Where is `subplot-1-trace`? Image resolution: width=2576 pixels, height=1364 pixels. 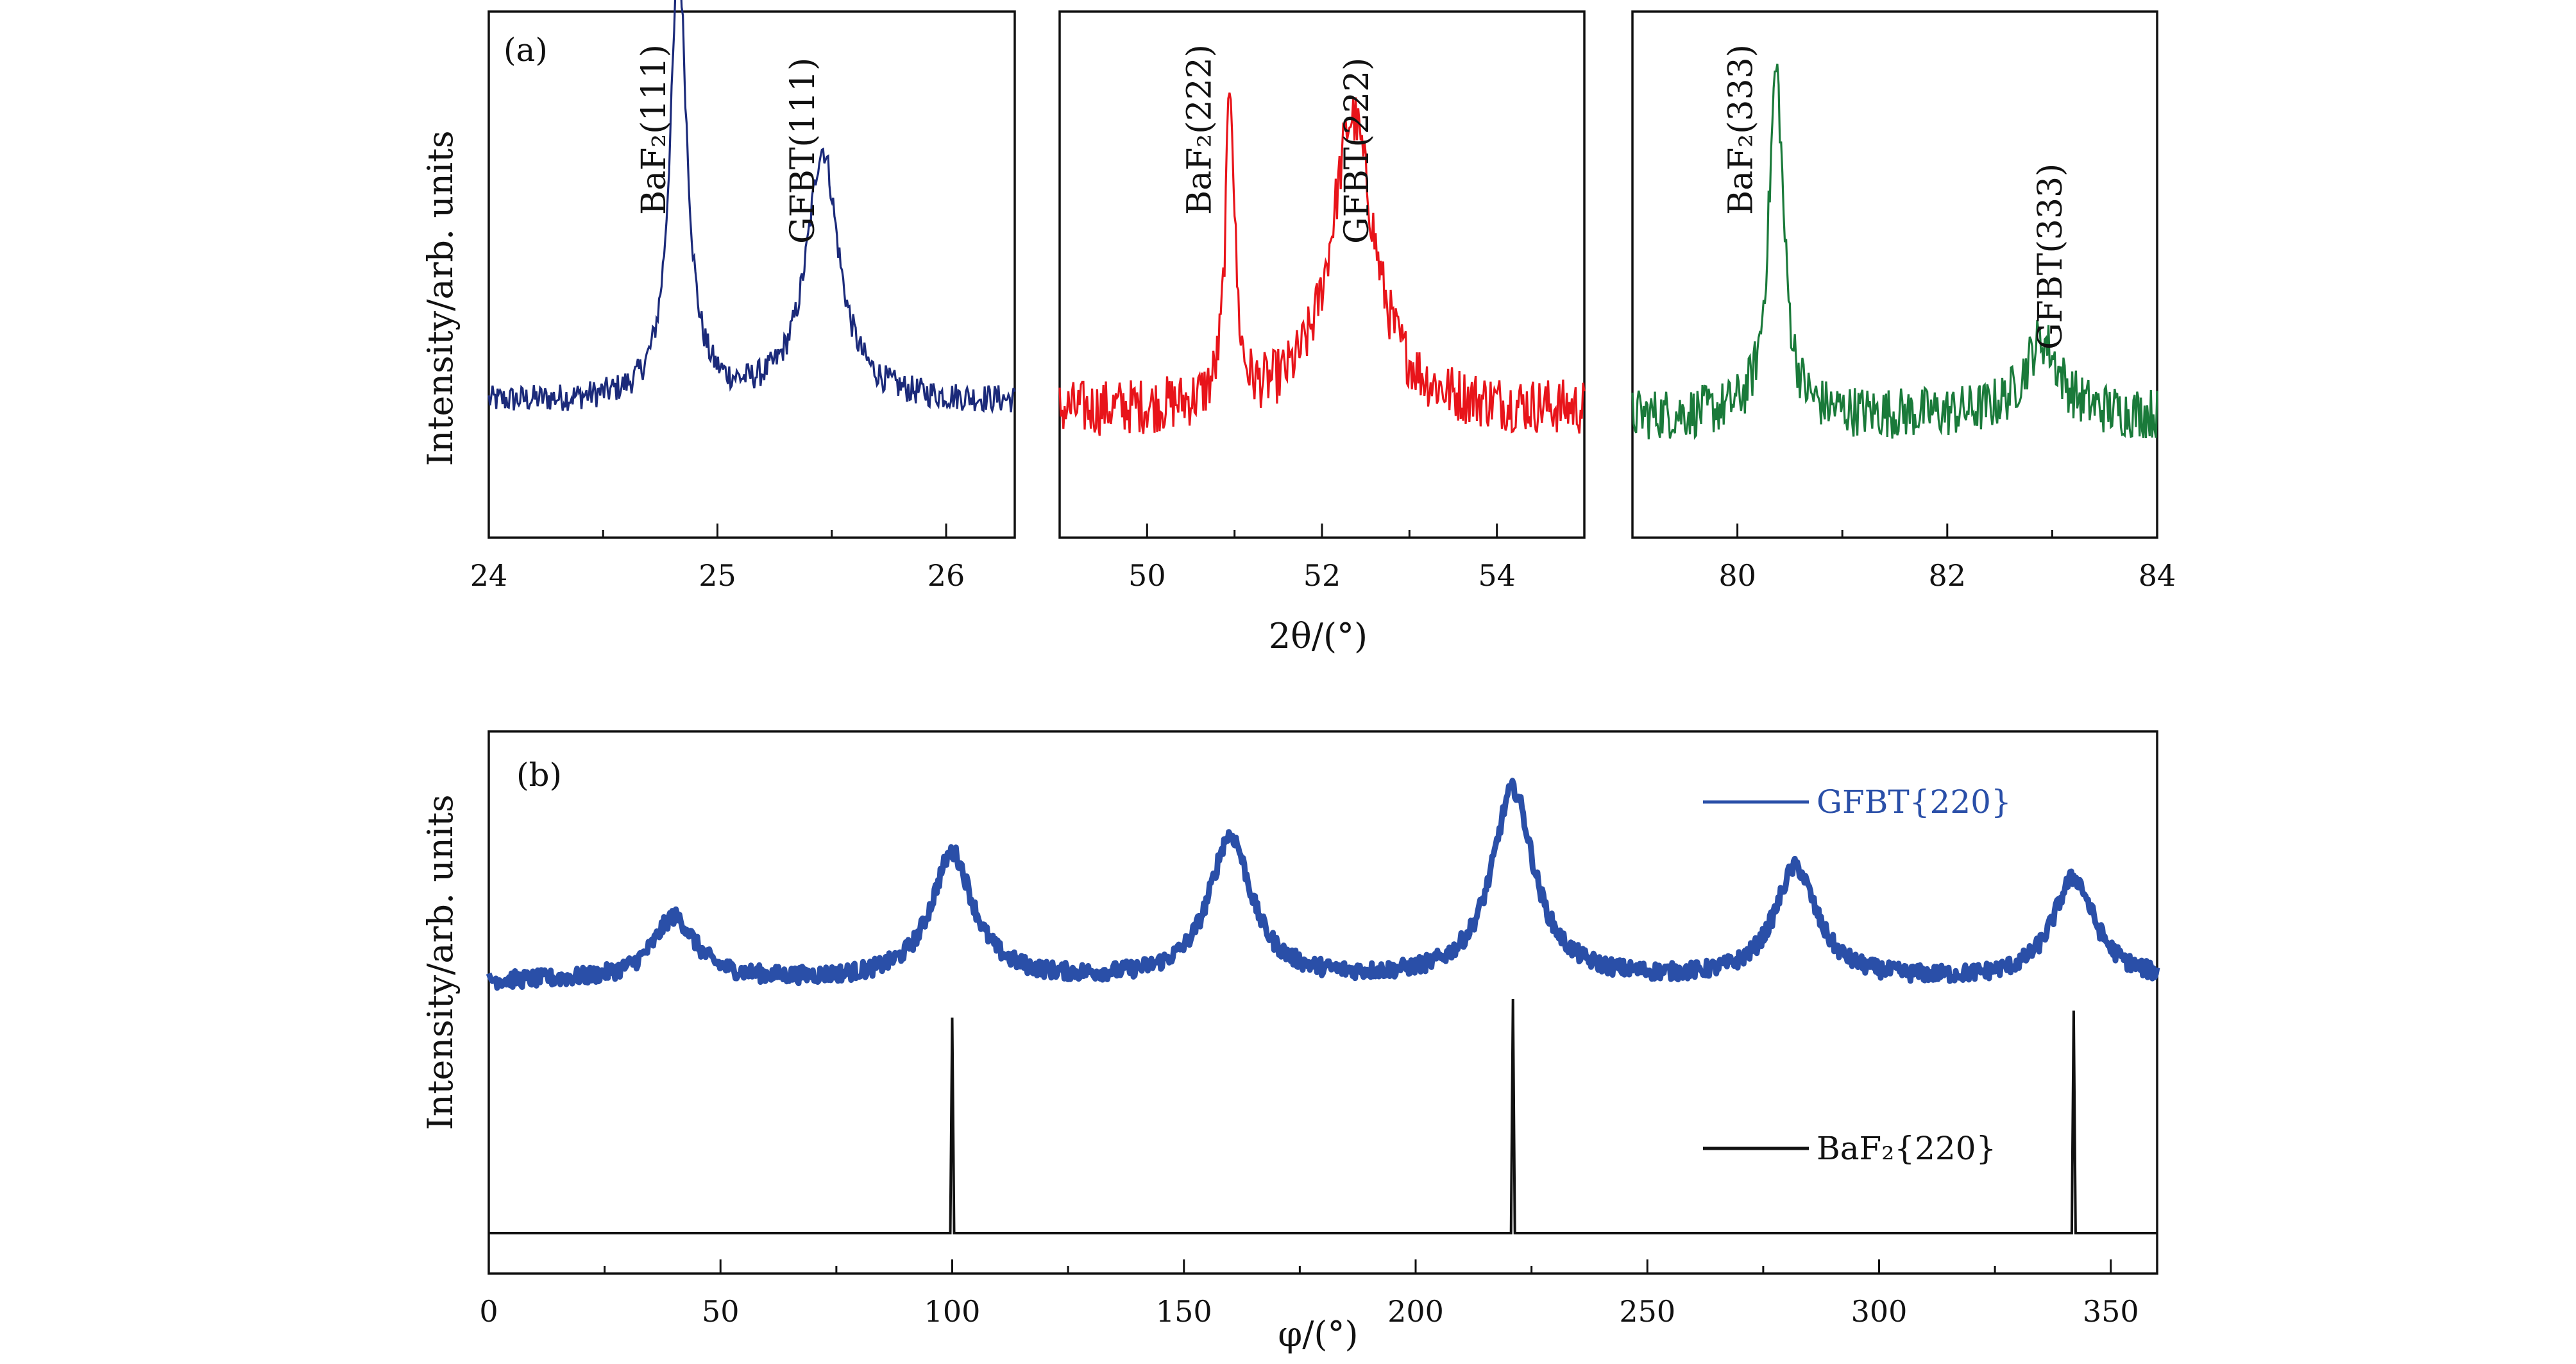 subplot-1-trace is located at coordinates (751, 207).